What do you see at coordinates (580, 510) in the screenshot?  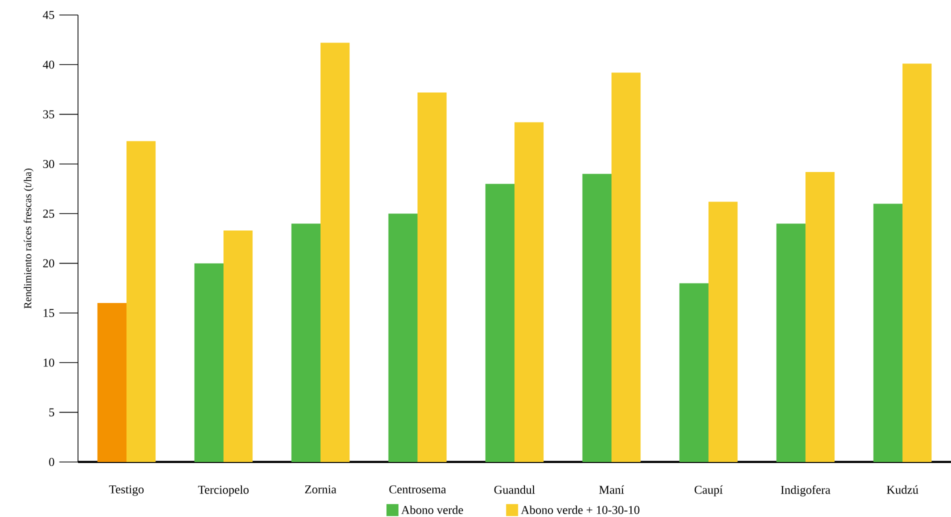 I see `legend-label: Abono verde + 10-30-10` at bounding box center [580, 510].